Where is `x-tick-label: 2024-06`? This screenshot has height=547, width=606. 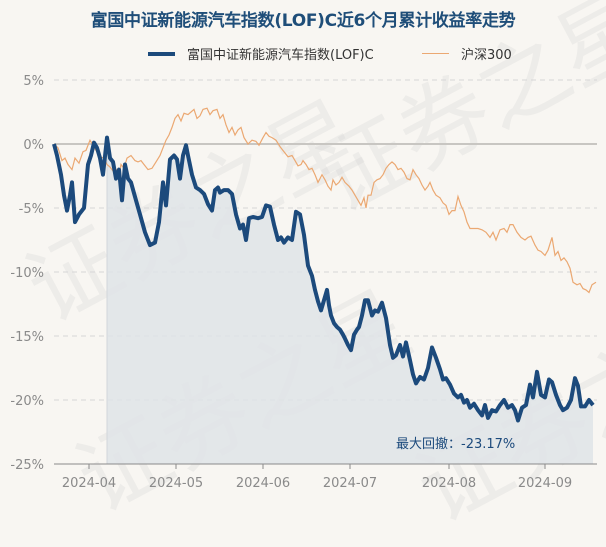
x-tick-label: 2024-06 is located at coordinates (263, 483).